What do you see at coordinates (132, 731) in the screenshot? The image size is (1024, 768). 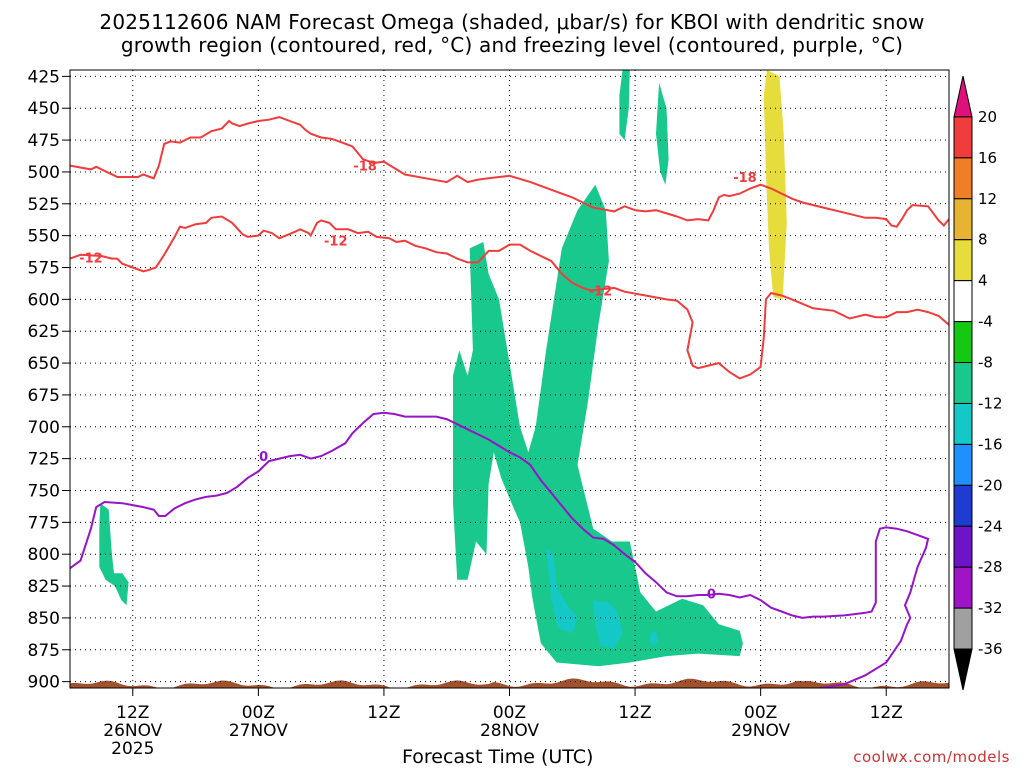 I see `x-tick-date: 26NOV` at bounding box center [132, 731].